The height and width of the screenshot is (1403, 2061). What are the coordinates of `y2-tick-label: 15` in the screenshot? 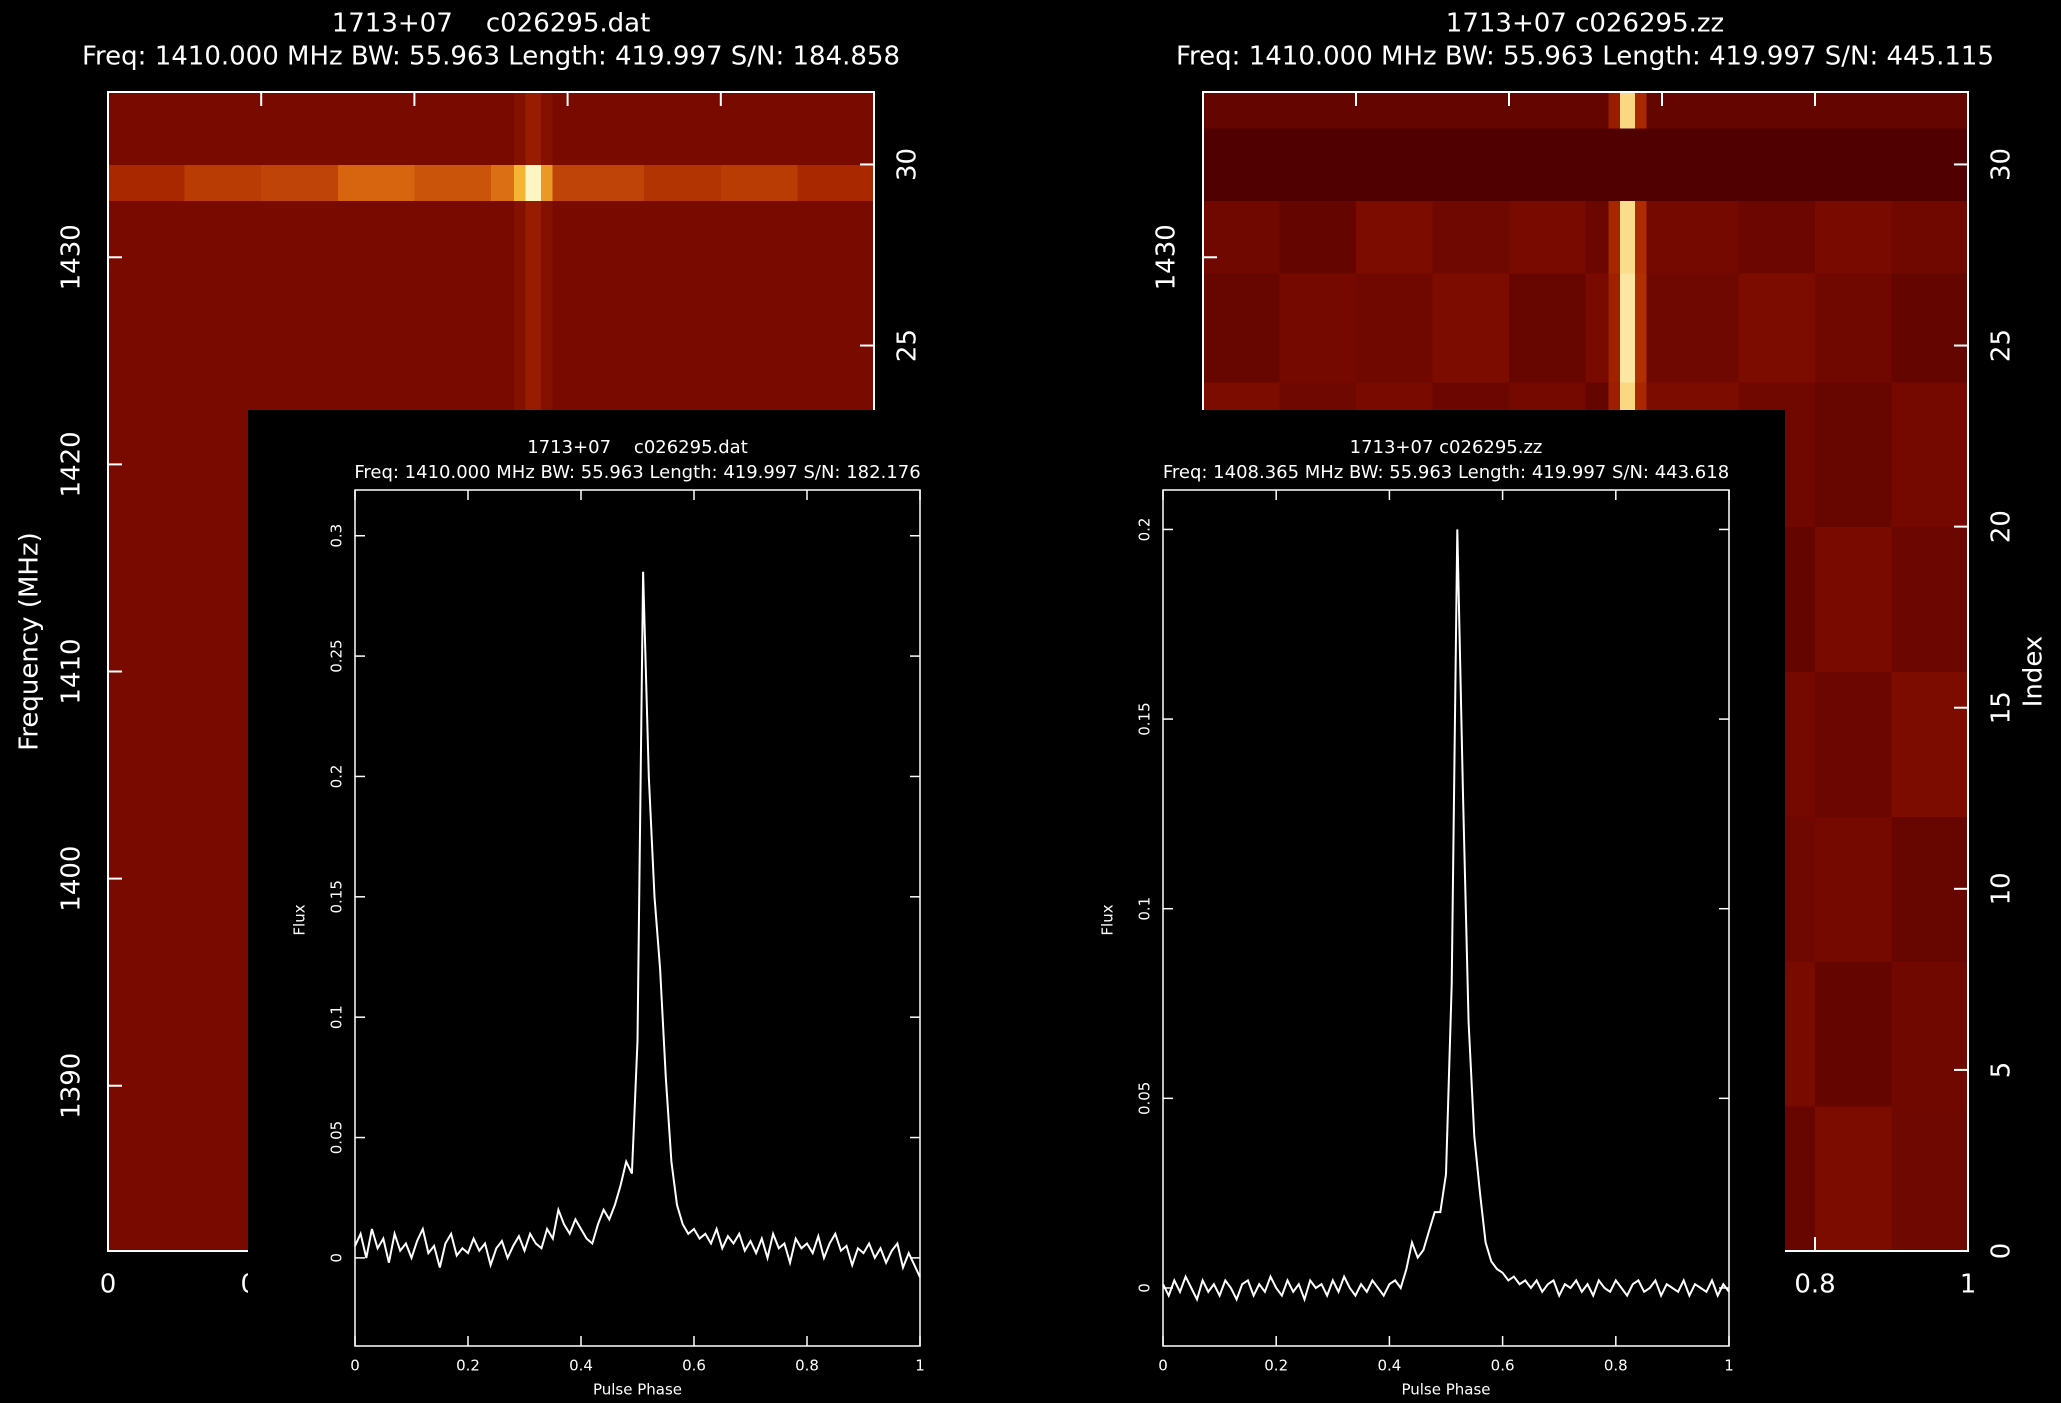 It's located at (2002, 707).